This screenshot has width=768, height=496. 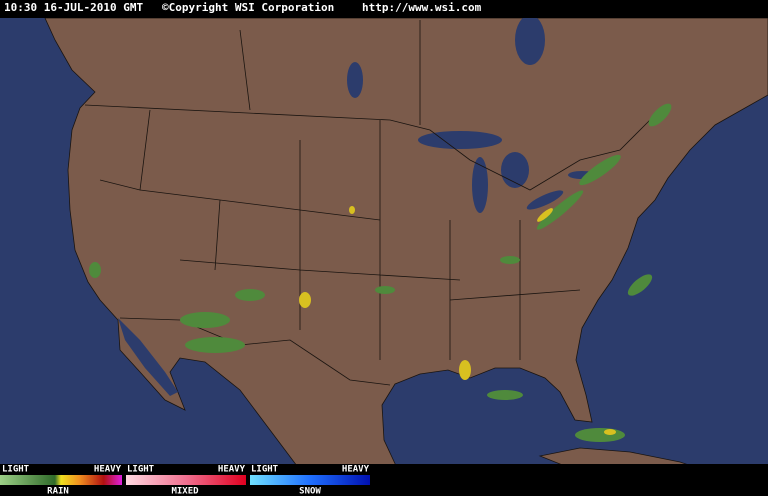 What do you see at coordinates (480, 185) in the screenshot?
I see `lake-michigan` at bounding box center [480, 185].